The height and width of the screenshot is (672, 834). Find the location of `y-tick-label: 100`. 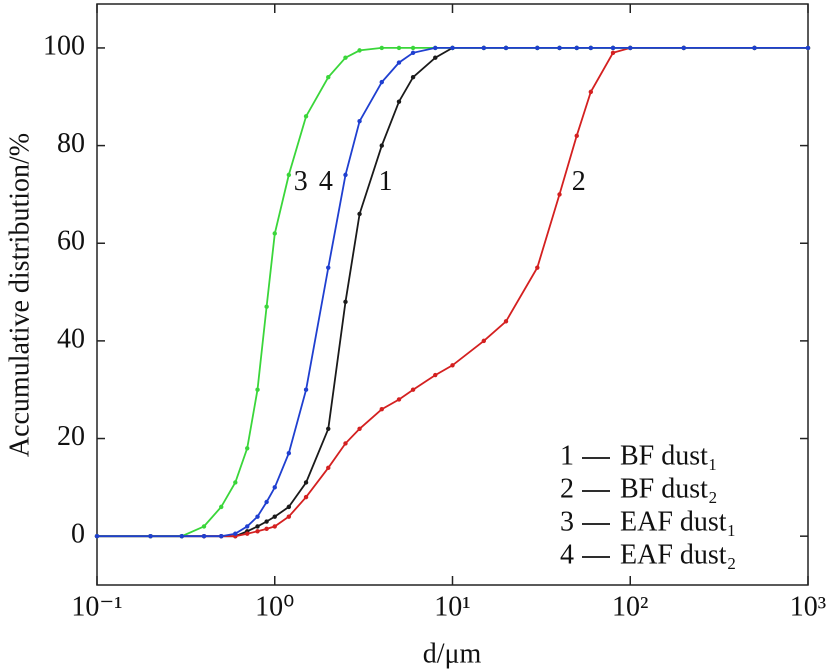

y-tick-label: 100 is located at coordinates (64, 45).